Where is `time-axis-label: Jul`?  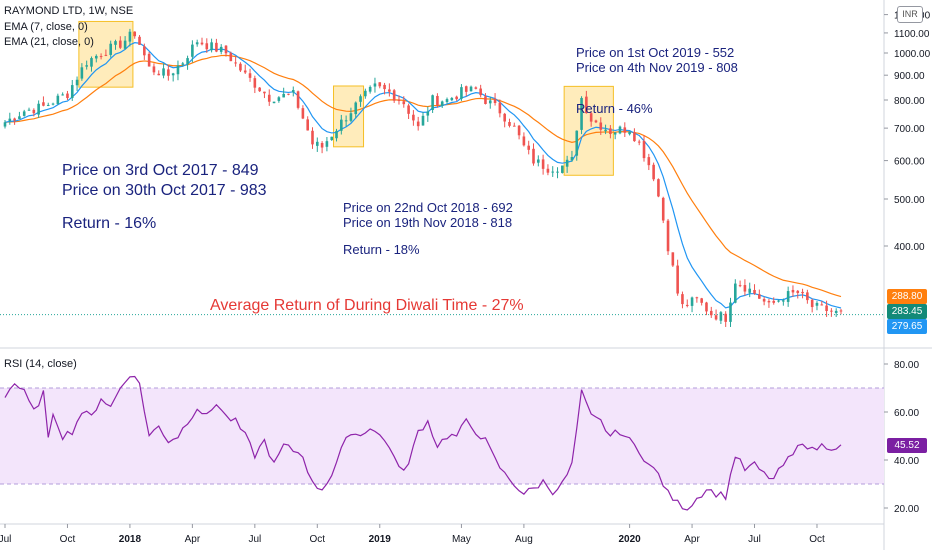 time-axis-label: Jul is located at coordinates (5, 539).